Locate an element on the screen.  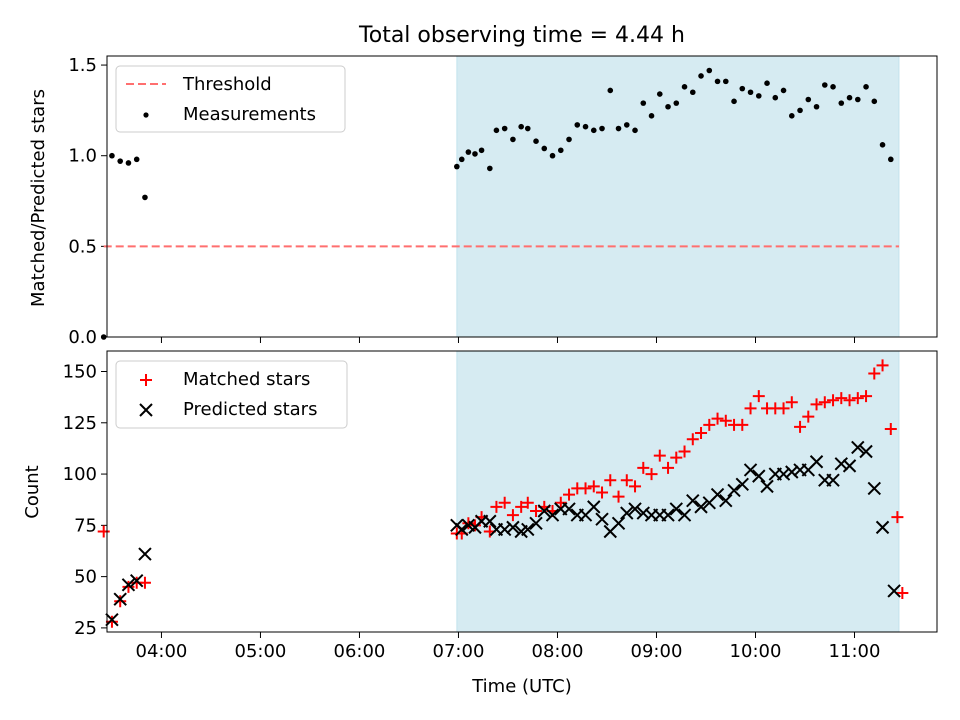
predicted-stars-legend-label: Predicted stars is located at coordinates (250, 409).